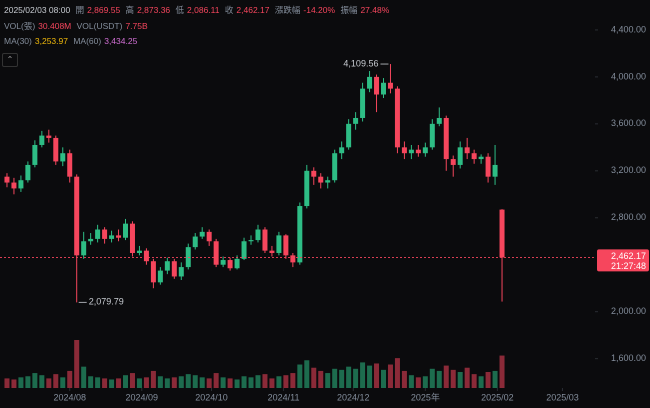  Describe the element at coordinates (623, 260) in the screenshot. I see `last-price-box` at that location.